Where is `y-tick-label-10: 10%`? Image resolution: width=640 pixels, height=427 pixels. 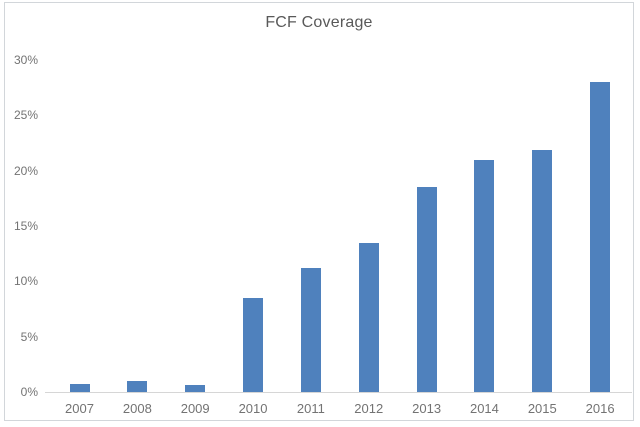 y-tick-label-10: 10% is located at coordinates (25, 281).